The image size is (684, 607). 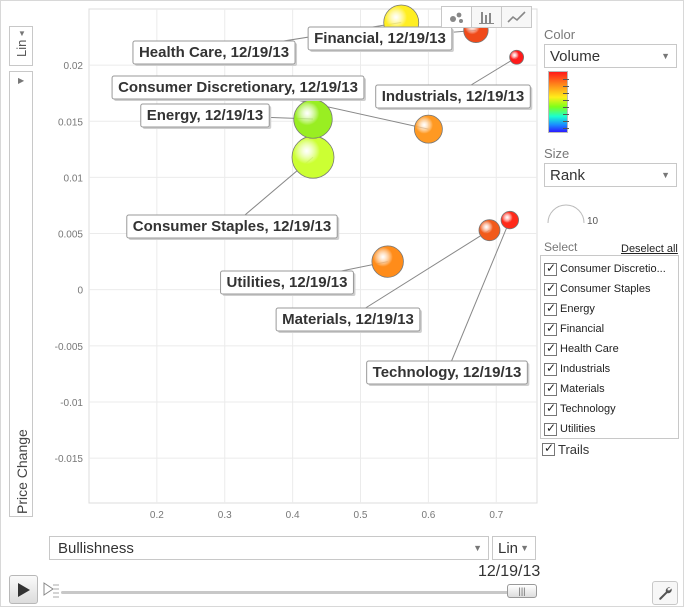 What do you see at coordinates (609, 369) in the screenshot?
I see `list-item: Industrials` at bounding box center [609, 369].